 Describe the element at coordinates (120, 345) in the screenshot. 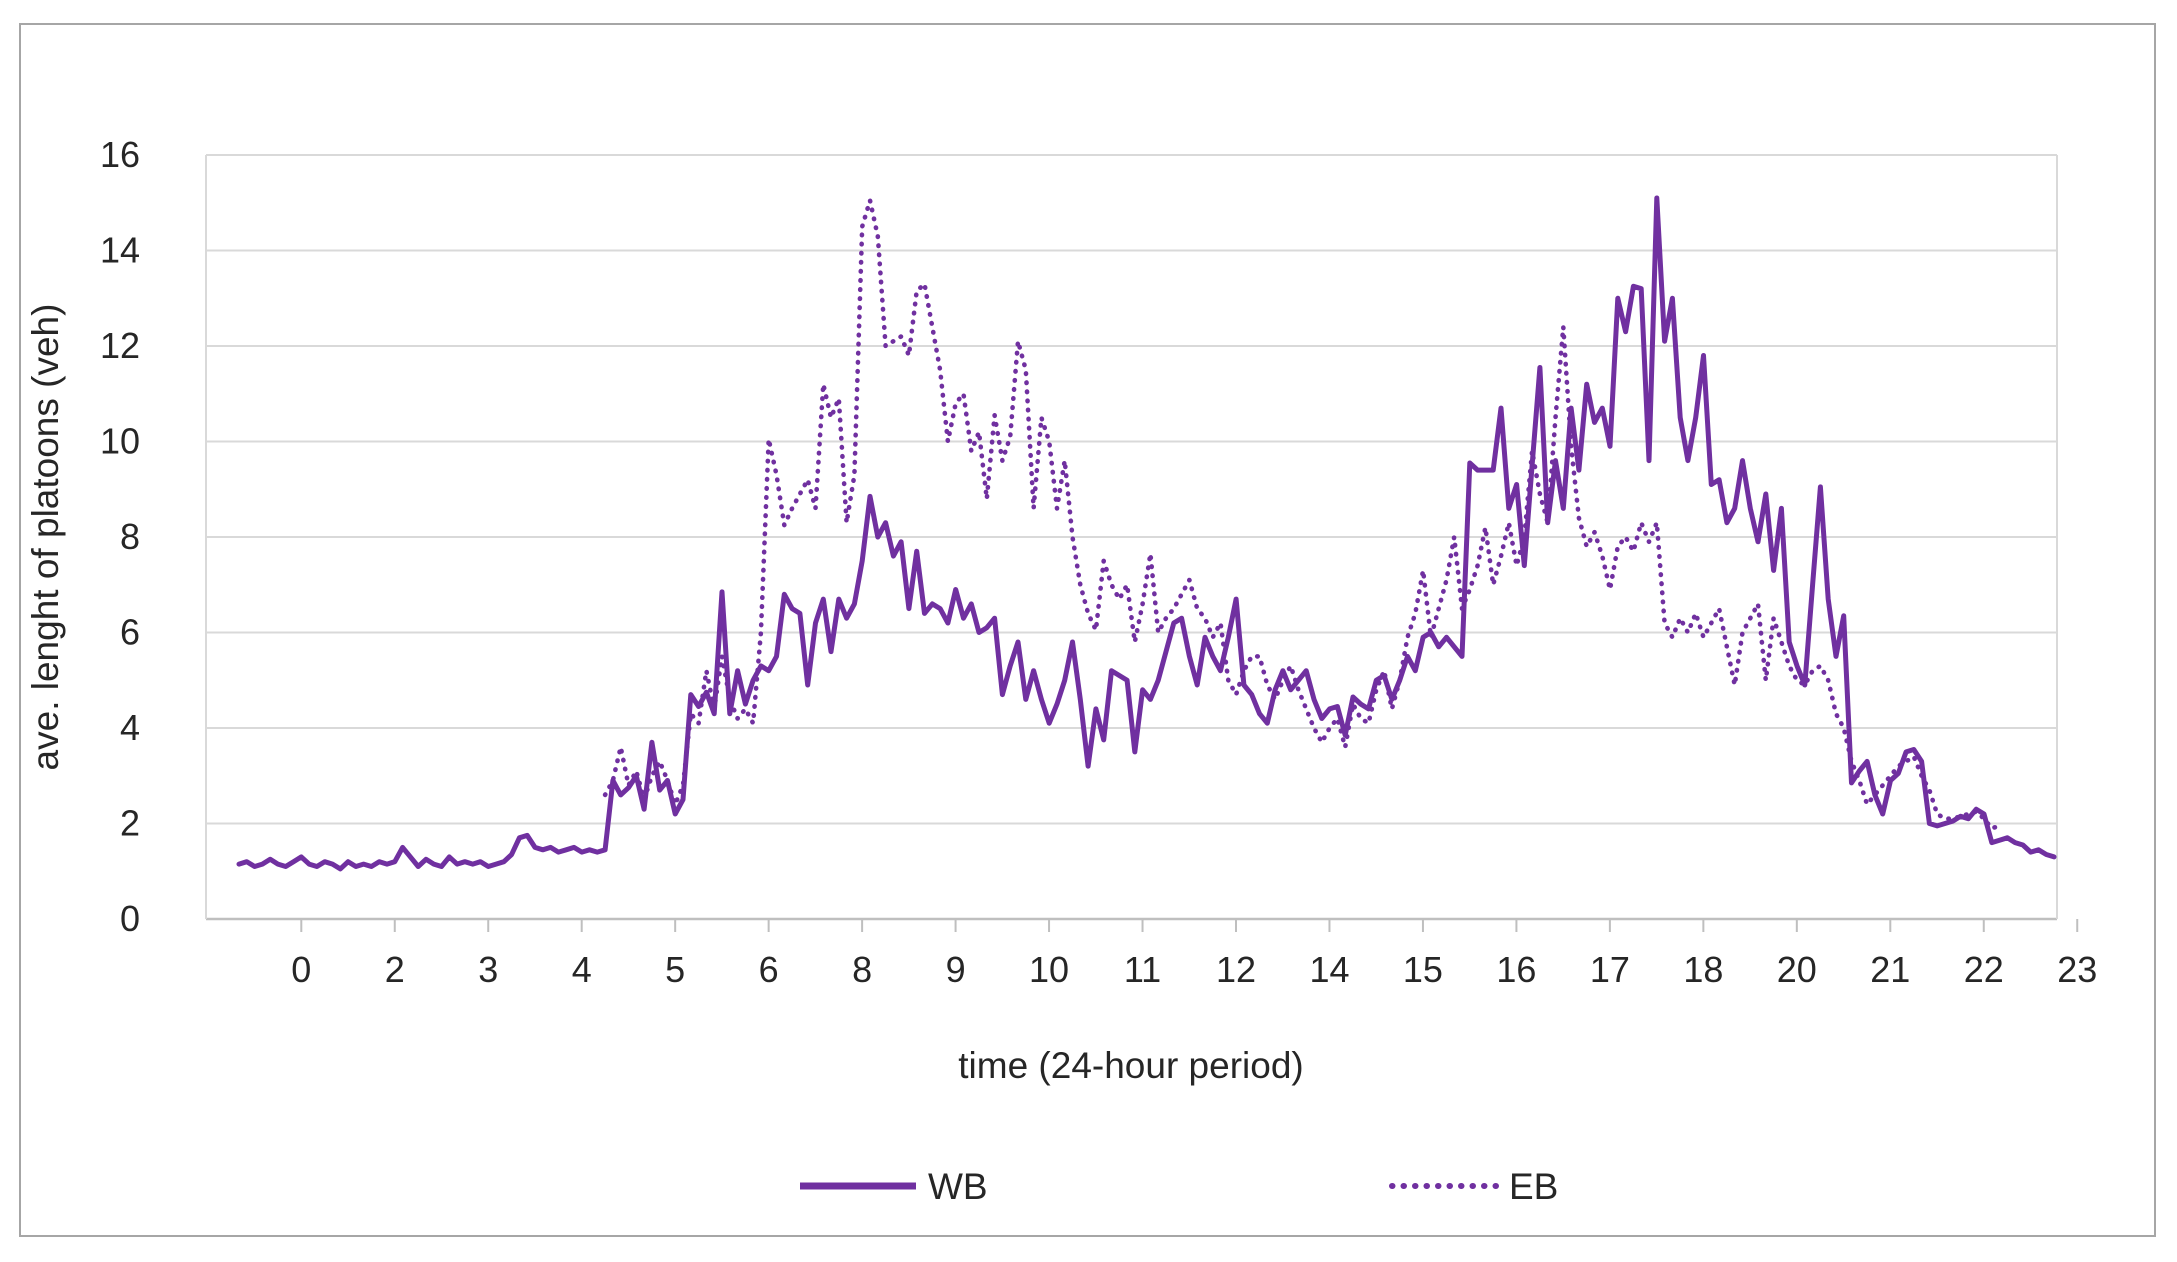

I see `y-tick-label: 12` at that location.